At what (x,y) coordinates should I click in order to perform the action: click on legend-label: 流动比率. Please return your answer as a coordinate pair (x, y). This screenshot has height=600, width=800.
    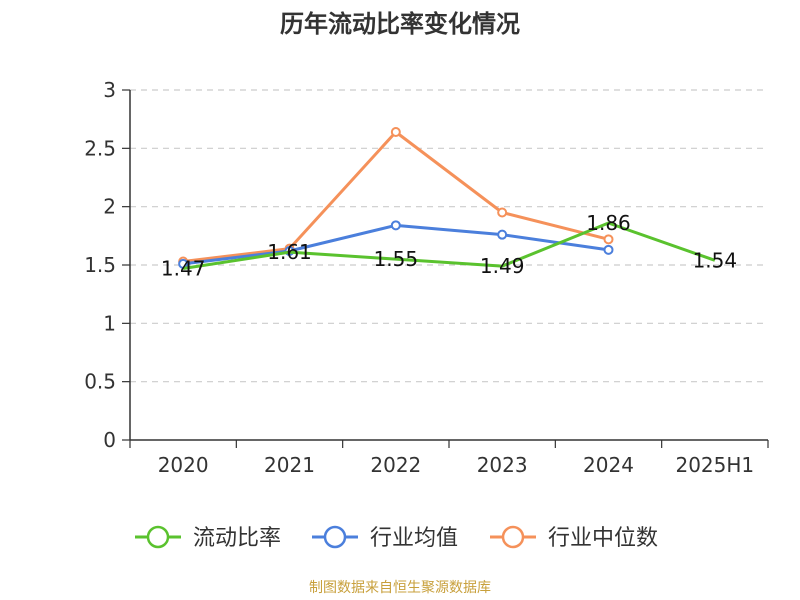
    Looking at the image, I should click on (237, 538).